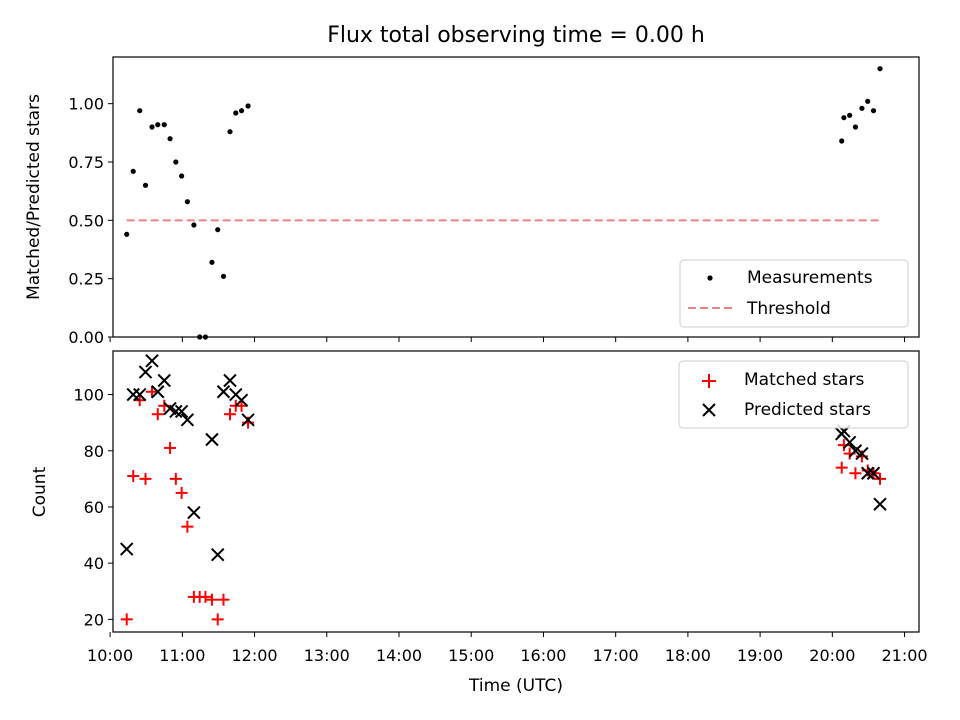  I want to click on top-x-ticks, so click(507, 339).